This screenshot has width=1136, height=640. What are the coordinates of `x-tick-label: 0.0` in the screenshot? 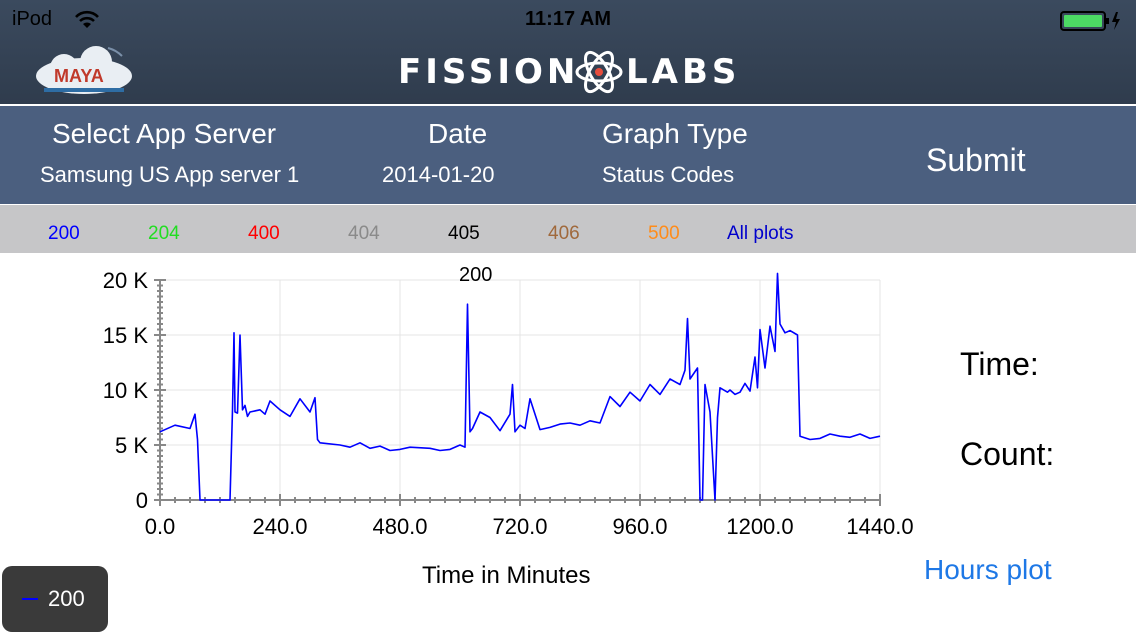 It's located at (160, 526).